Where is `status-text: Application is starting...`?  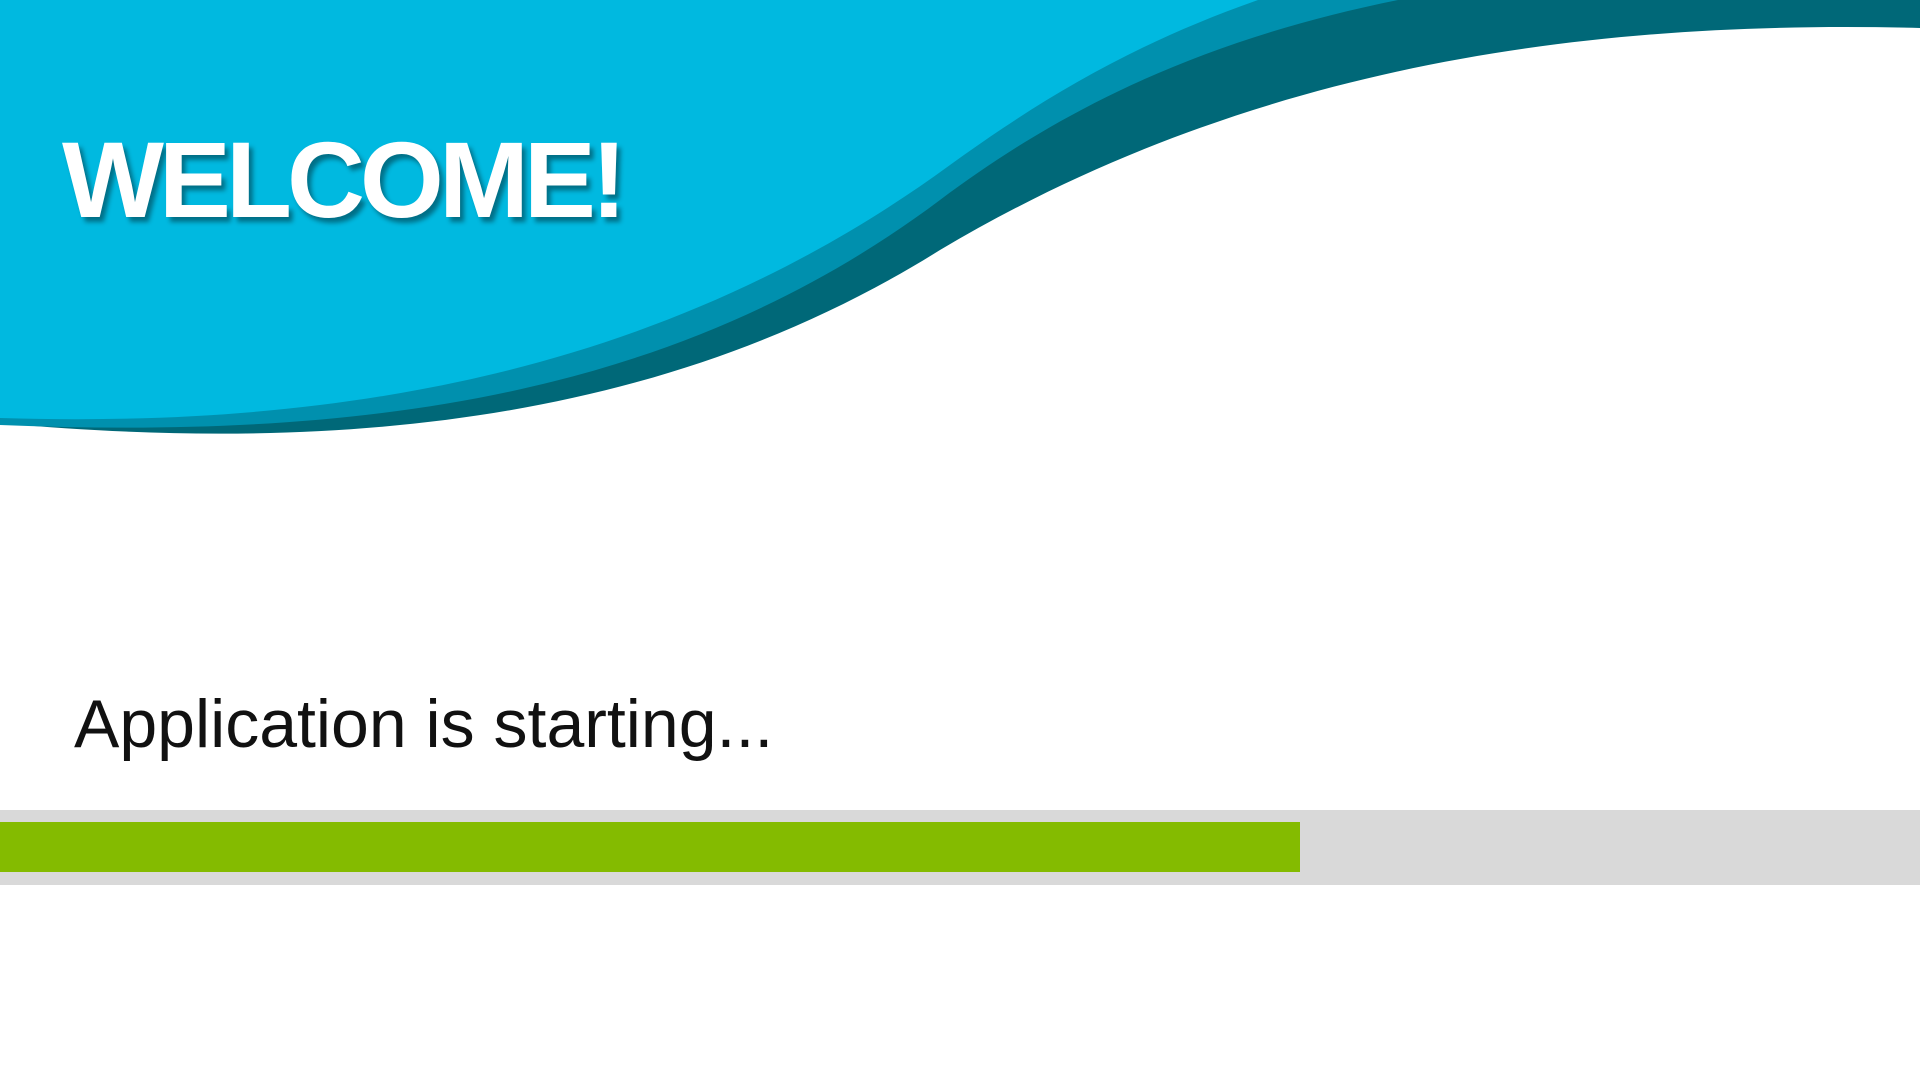 status-text: Application is starting... is located at coordinates (424, 724).